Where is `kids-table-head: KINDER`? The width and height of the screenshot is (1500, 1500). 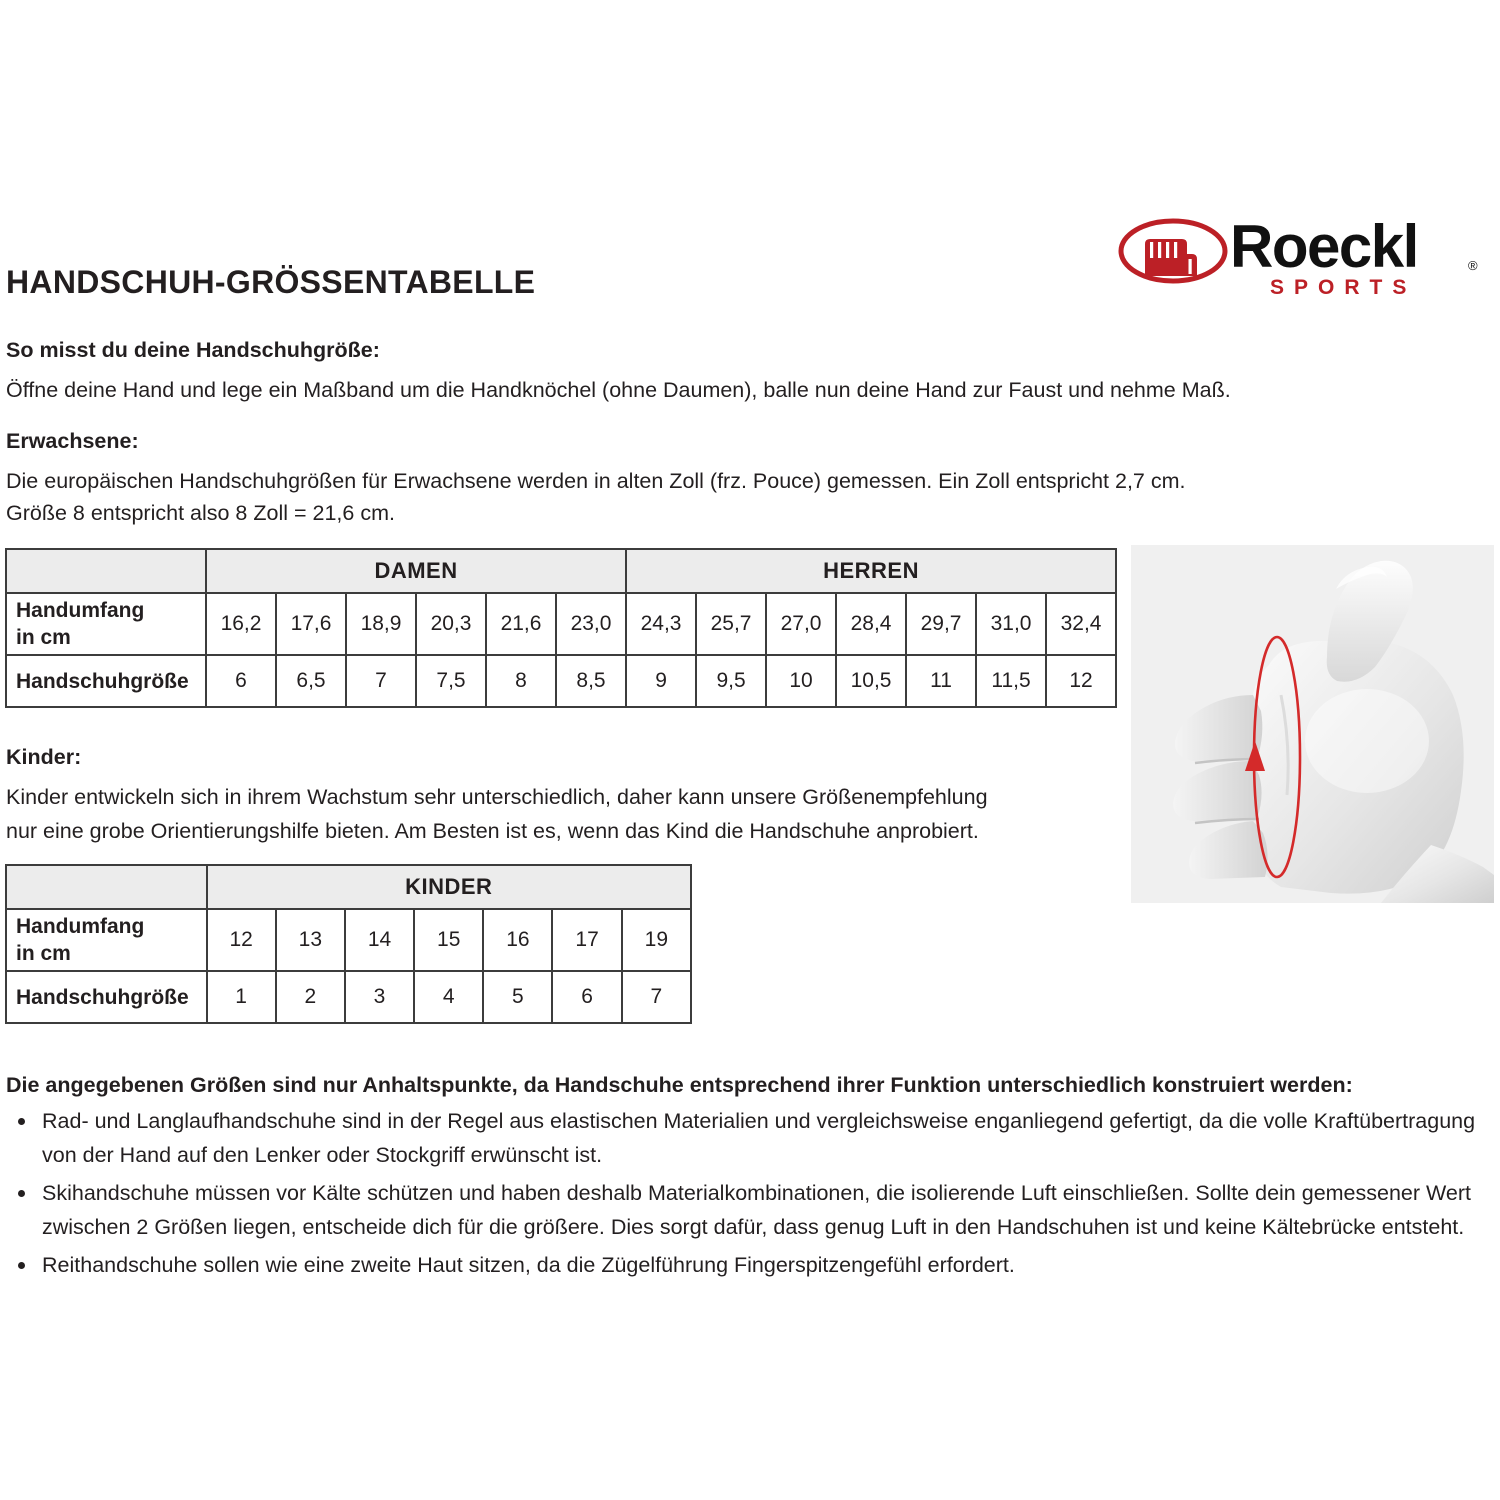 kids-table-head: KINDER is located at coordinates (349, 887).